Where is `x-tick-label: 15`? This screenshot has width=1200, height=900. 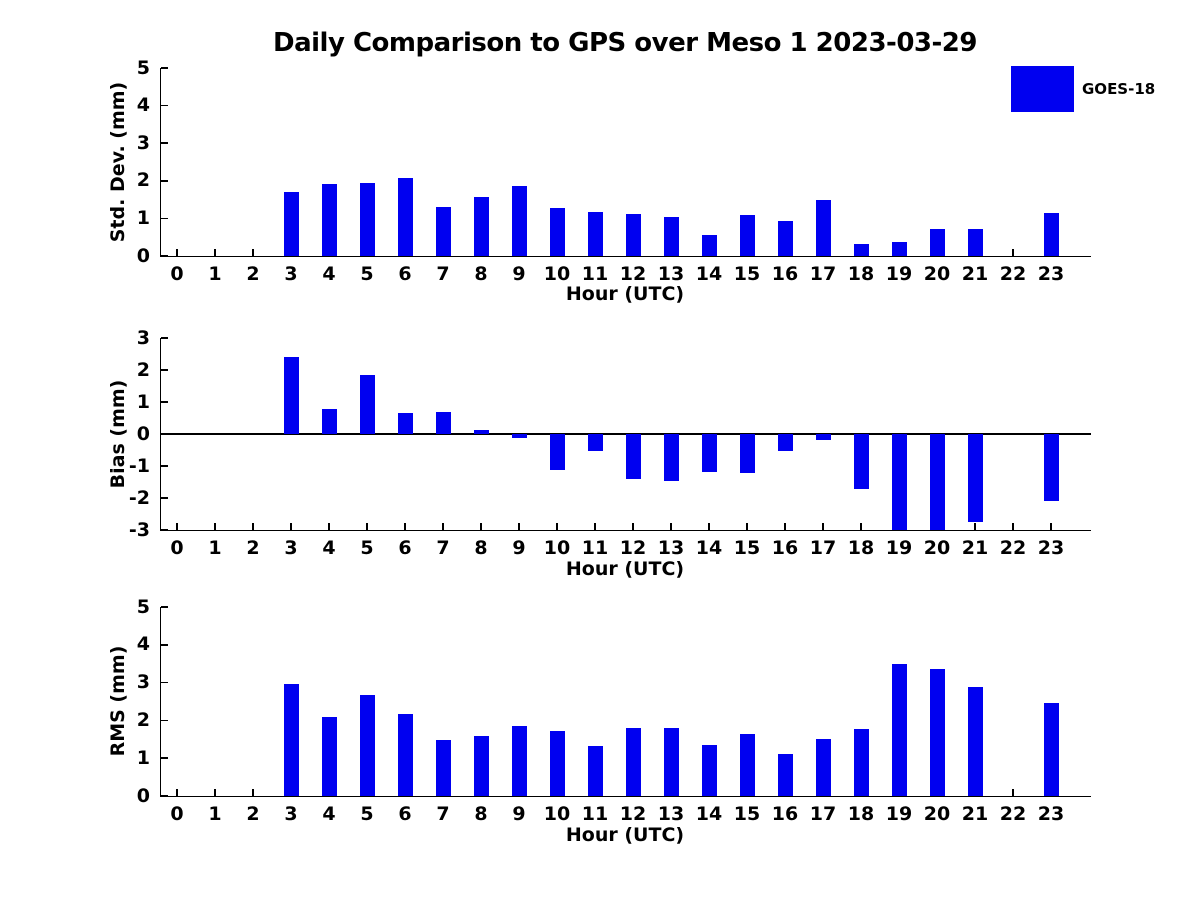 x-tick-label: 15 is located at coordinates (747, 274).